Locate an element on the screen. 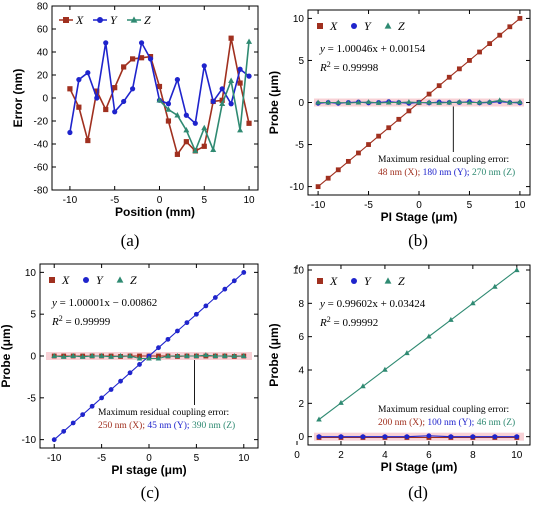 This screenshot has width=550, height=505. y-tick-label: -60 is located at coordinates (41, 168).